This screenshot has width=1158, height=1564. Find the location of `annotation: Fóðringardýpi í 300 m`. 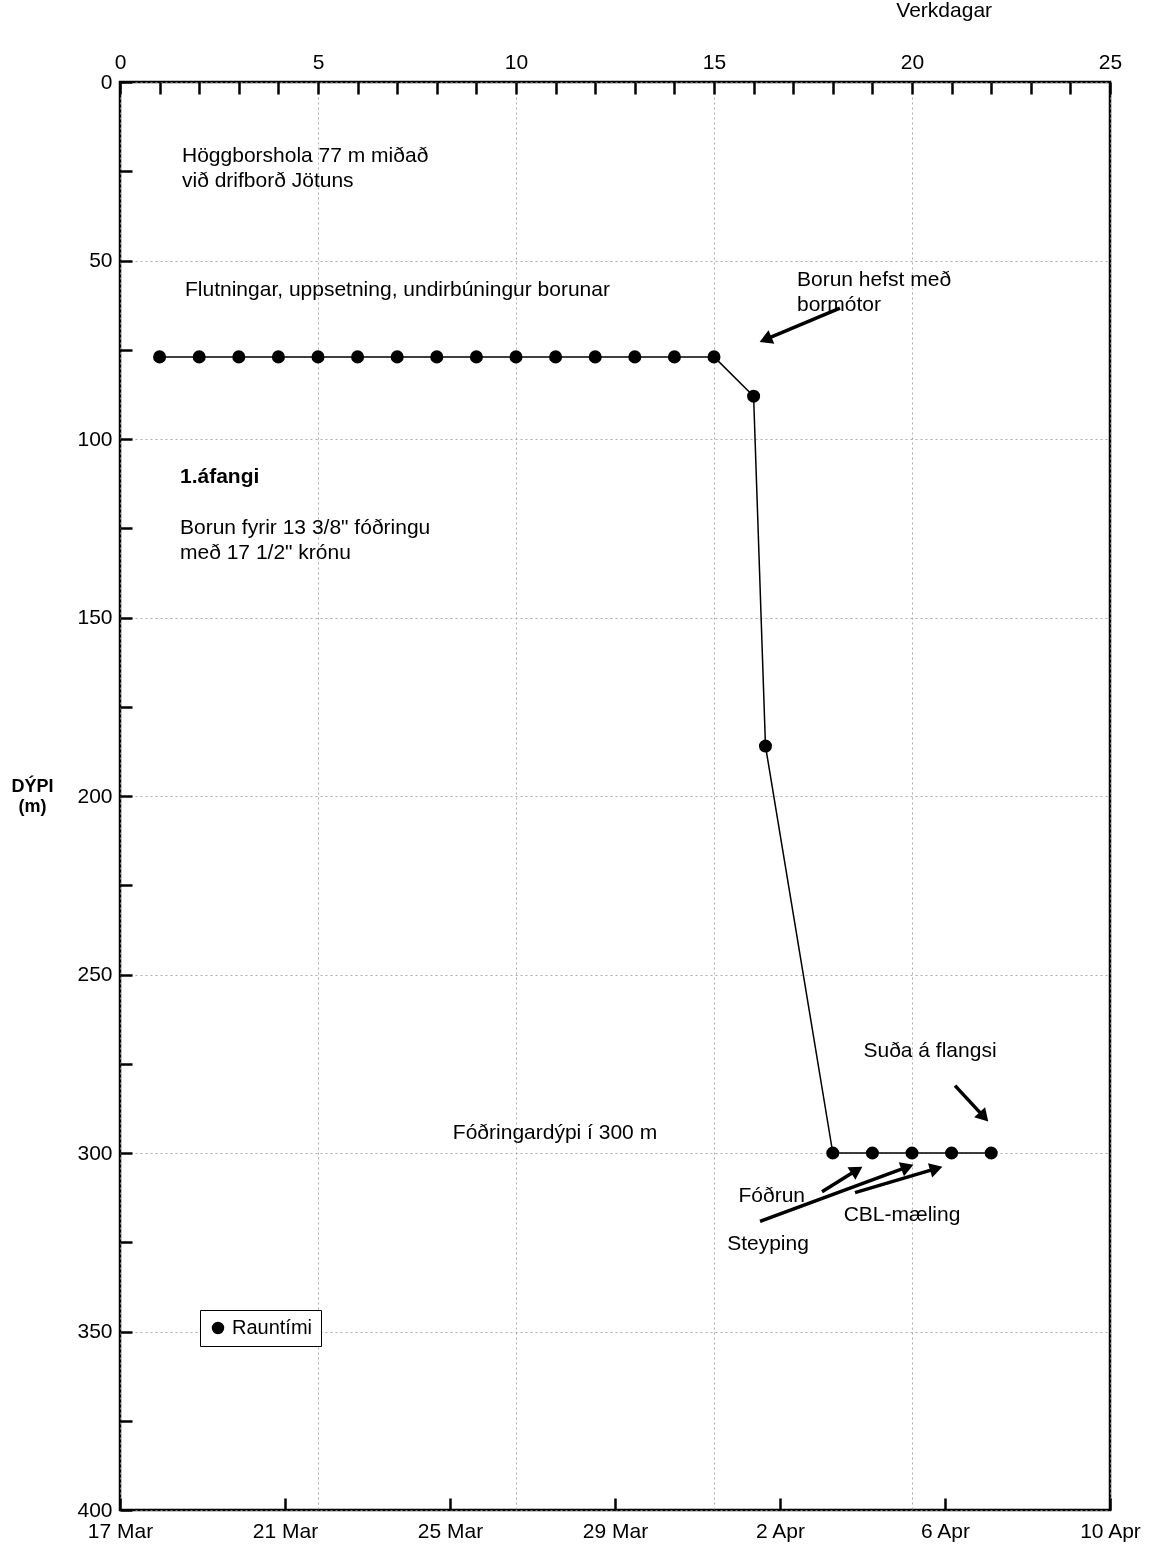

annotation: Fóðringardýpi í 300 m is located at coordinates (555, 1132).